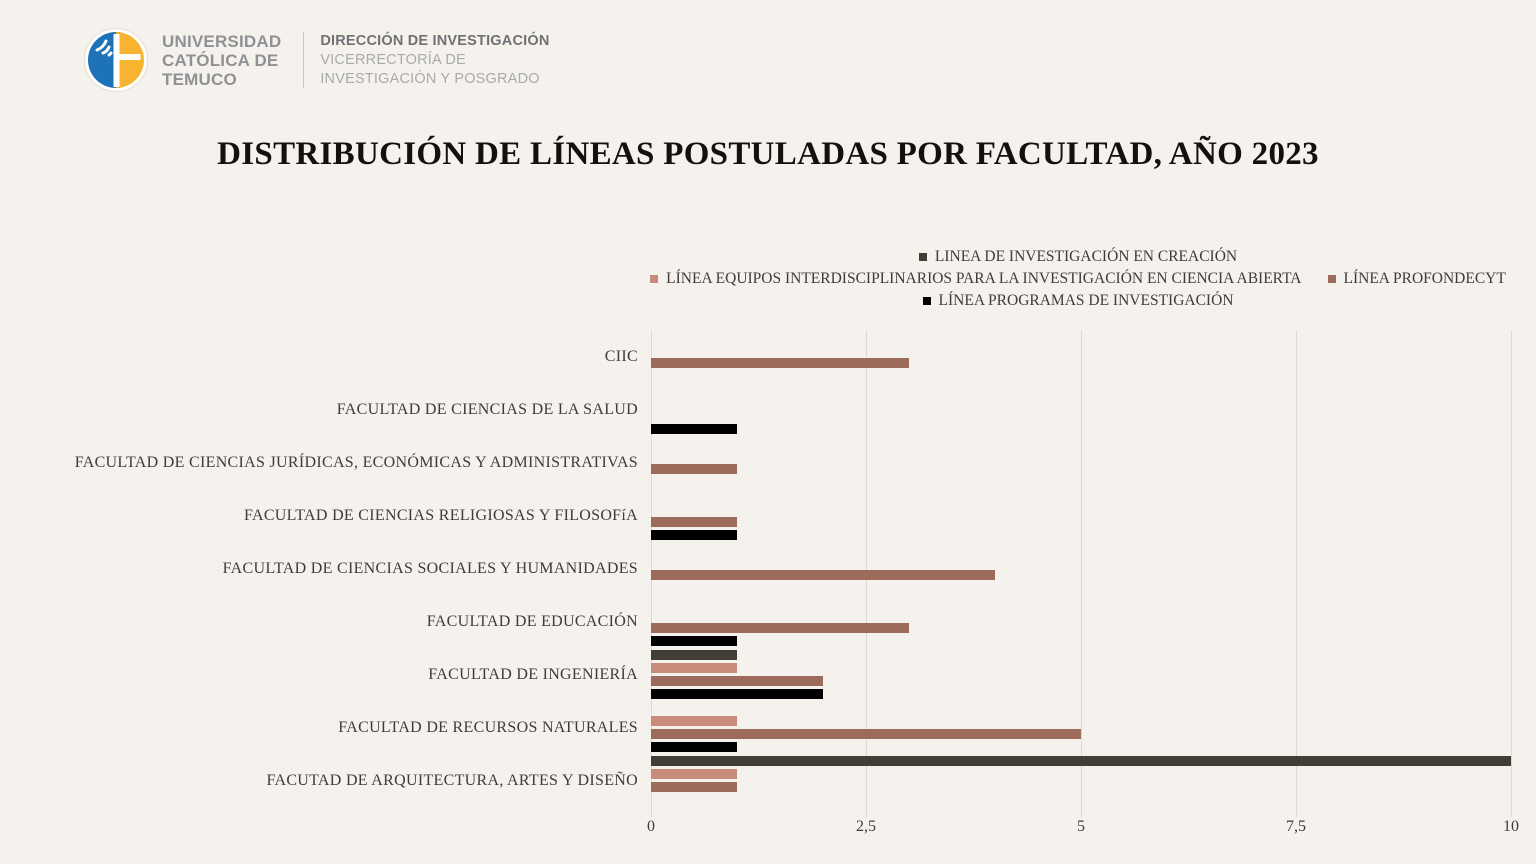 This screenshot has height=864, width=1536. I want to click on x-axis: 0 2,5 5 7,5 10, so click(1083, 822).